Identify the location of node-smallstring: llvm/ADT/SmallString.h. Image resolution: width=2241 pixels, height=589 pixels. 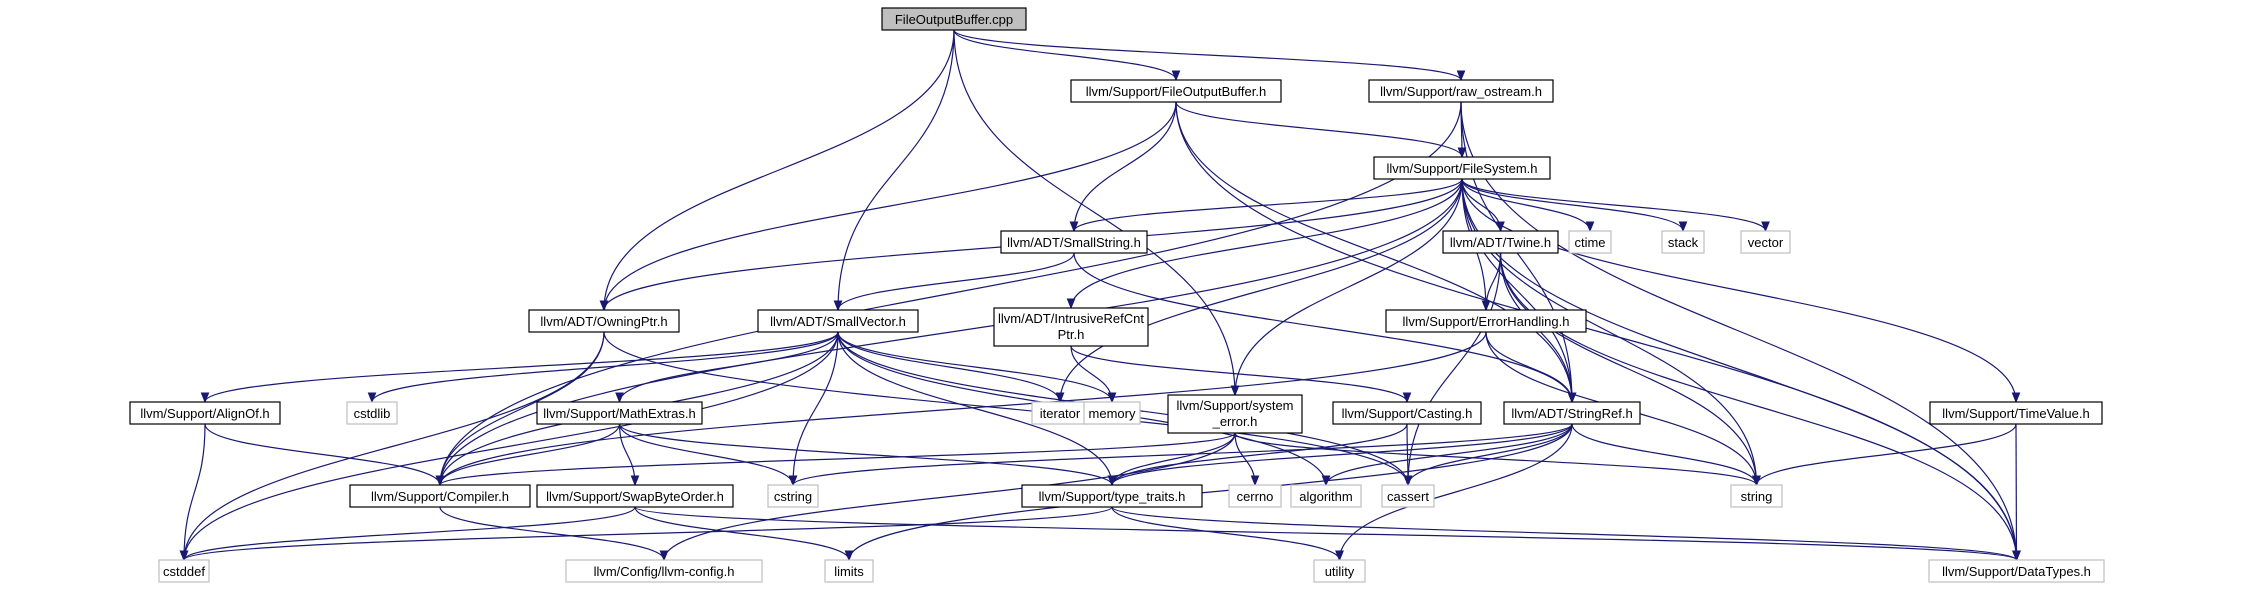
(1074, 242).